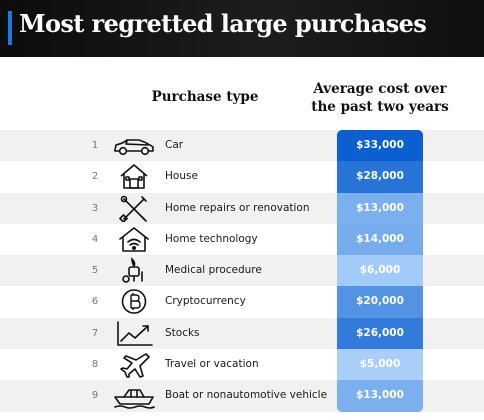 This screenshot has height=420, width=484. What do you see at coordinates (380, 333) in the screenshot?
I see `cost-cell: $26,000` at bounding box center [380, 333].